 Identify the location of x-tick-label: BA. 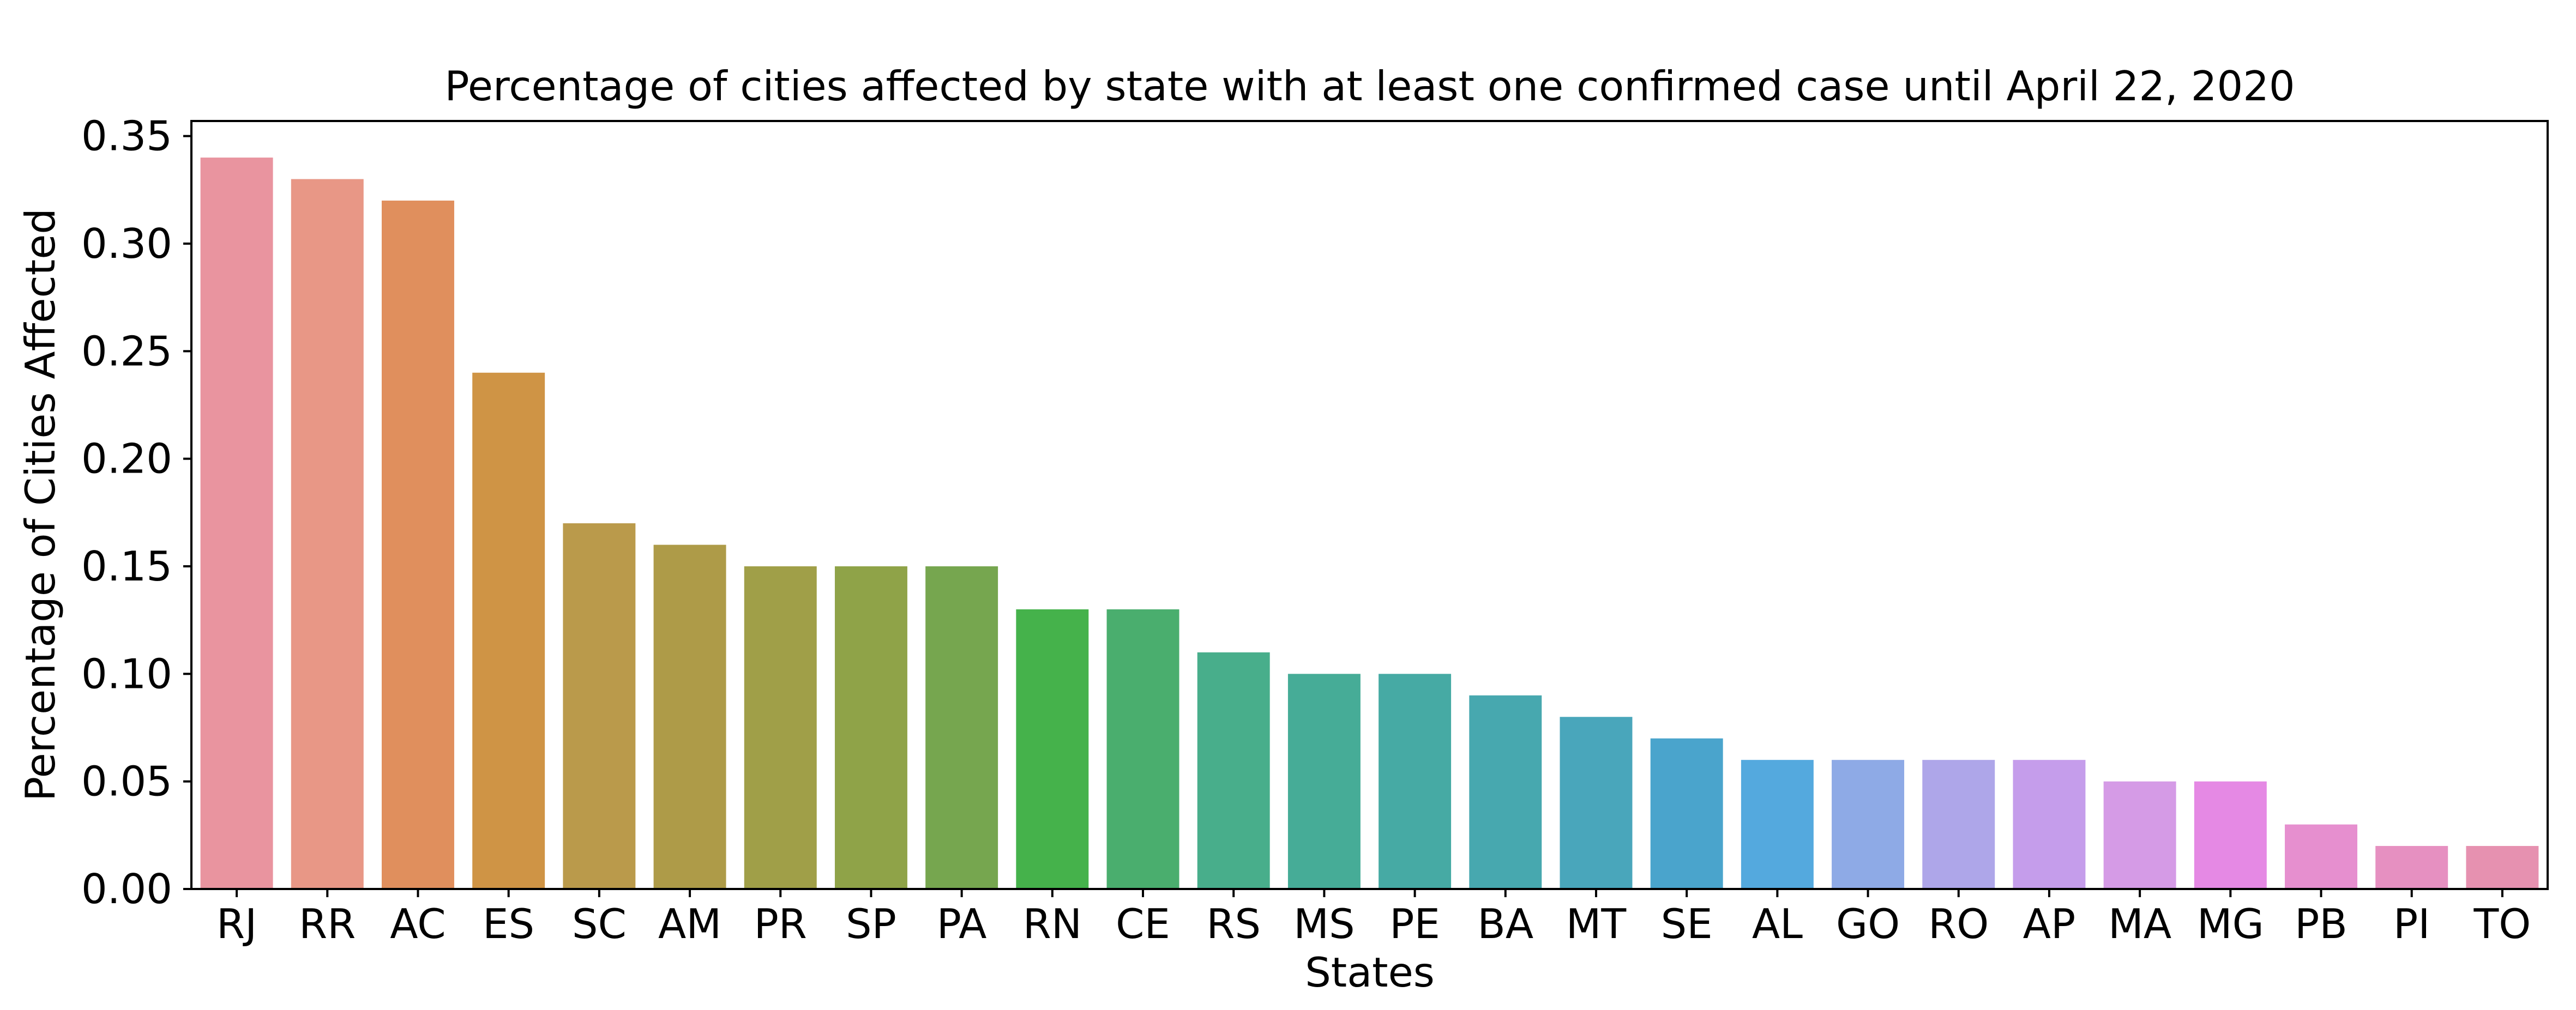
(1505, 924).